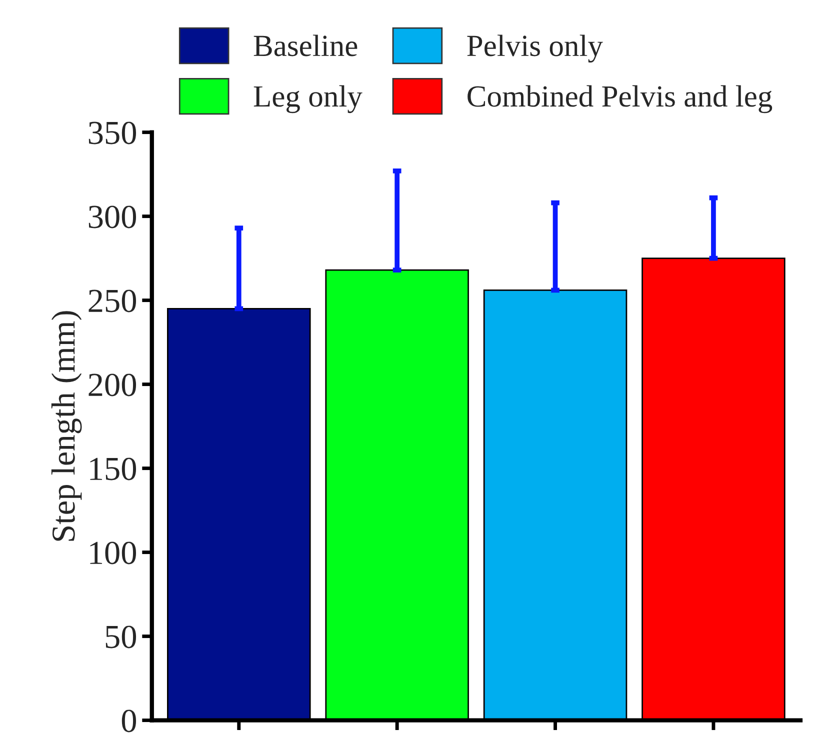  I want to click on y-tick-label: 350, so click(112, 133).